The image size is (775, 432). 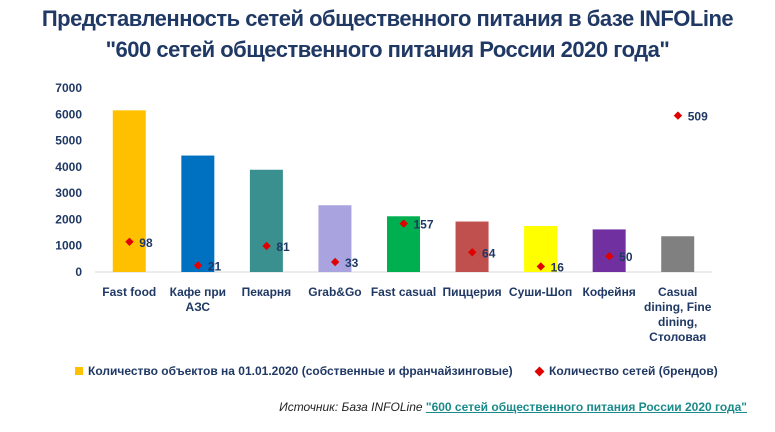 What do you see at coordinates (424, 225) in the screenshot?
I see `data-label: 157` at bounding box center [424, 225].